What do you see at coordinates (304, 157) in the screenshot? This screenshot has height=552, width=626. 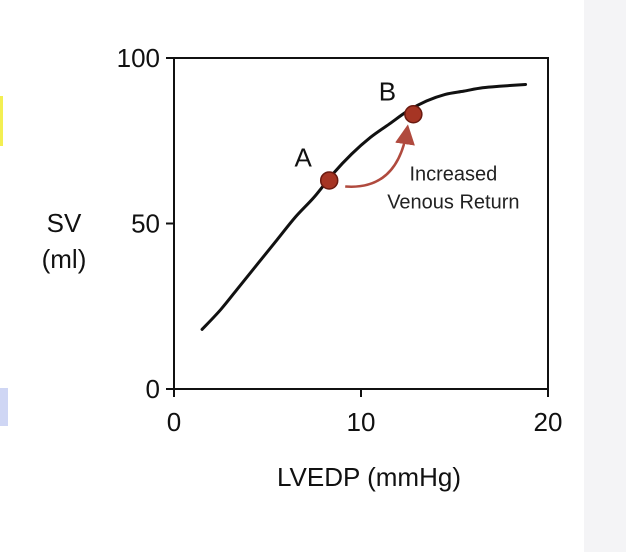 I see `point-label-a: A` at bounding box center [304, 157].